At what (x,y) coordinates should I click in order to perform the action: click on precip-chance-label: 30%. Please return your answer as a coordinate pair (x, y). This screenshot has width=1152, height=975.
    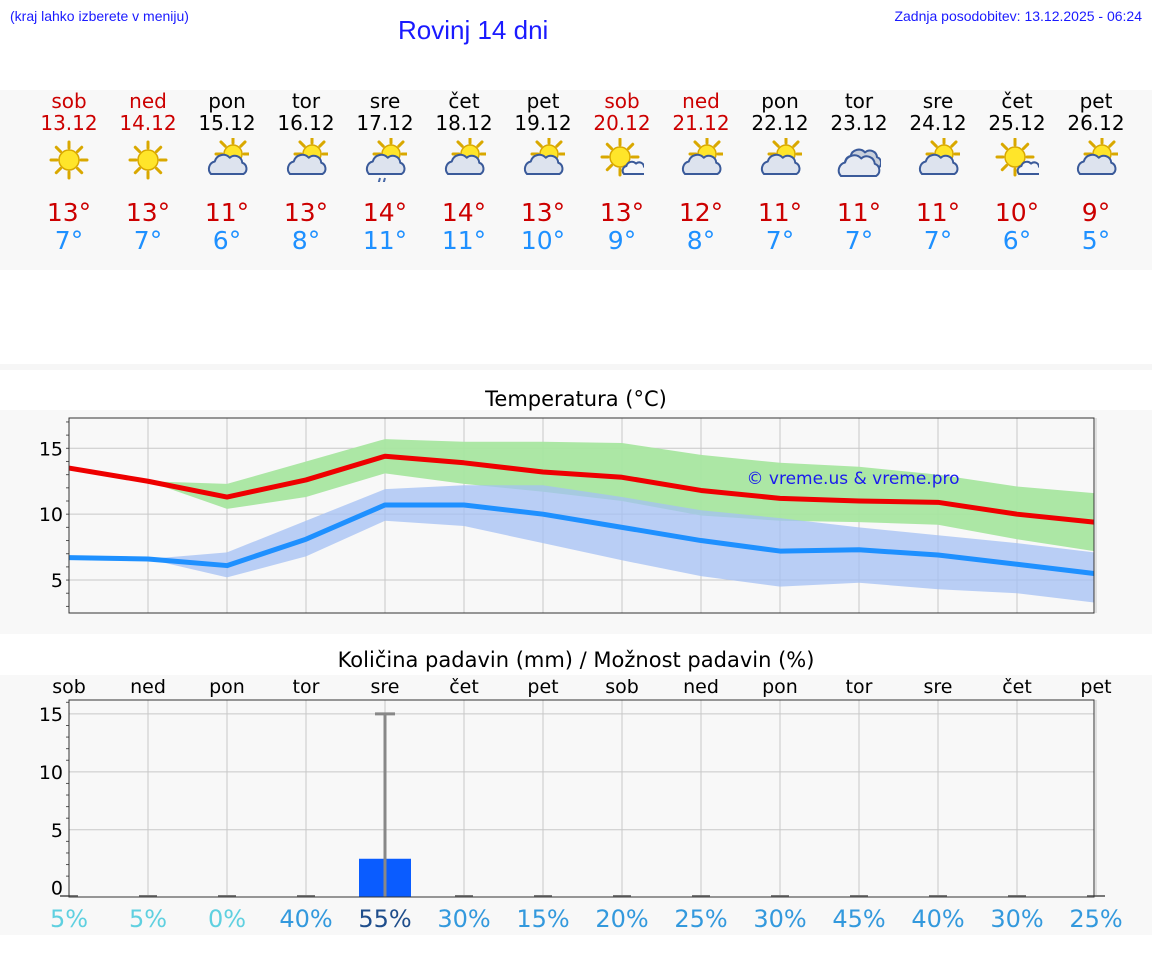
    Looking at the image, I should click on (779, 919).